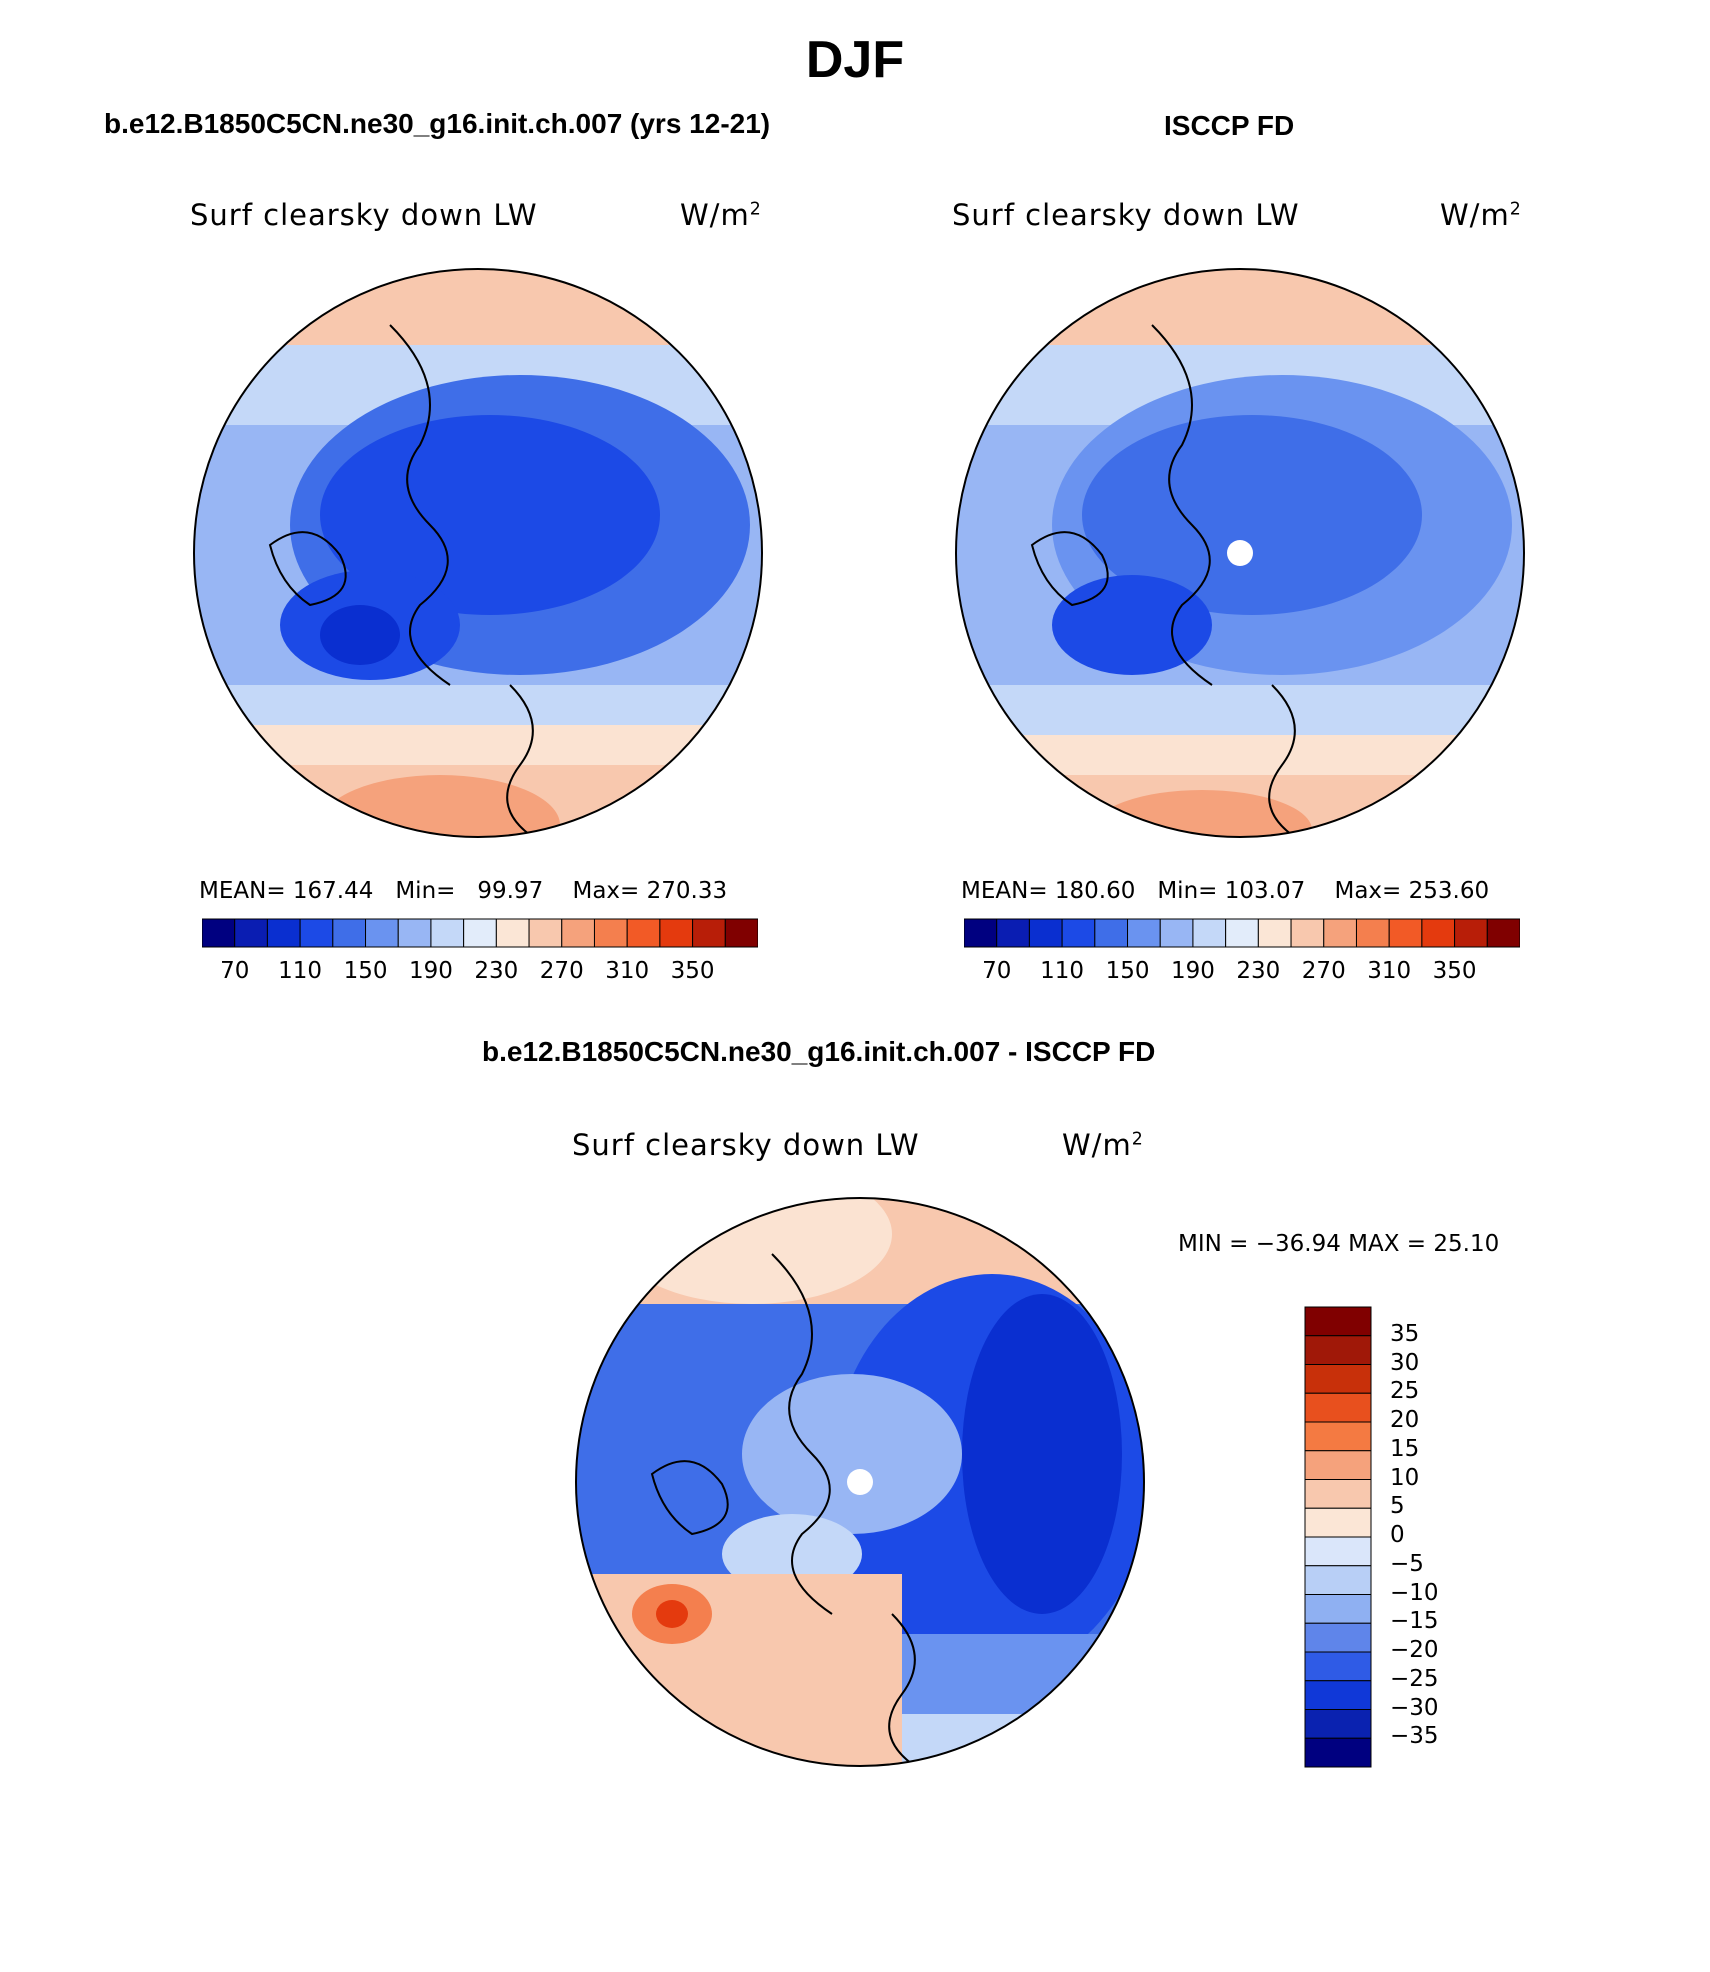 The image size is (1710, 1972). I want to click on map-obs-canada-cold, so click(1132, 625).